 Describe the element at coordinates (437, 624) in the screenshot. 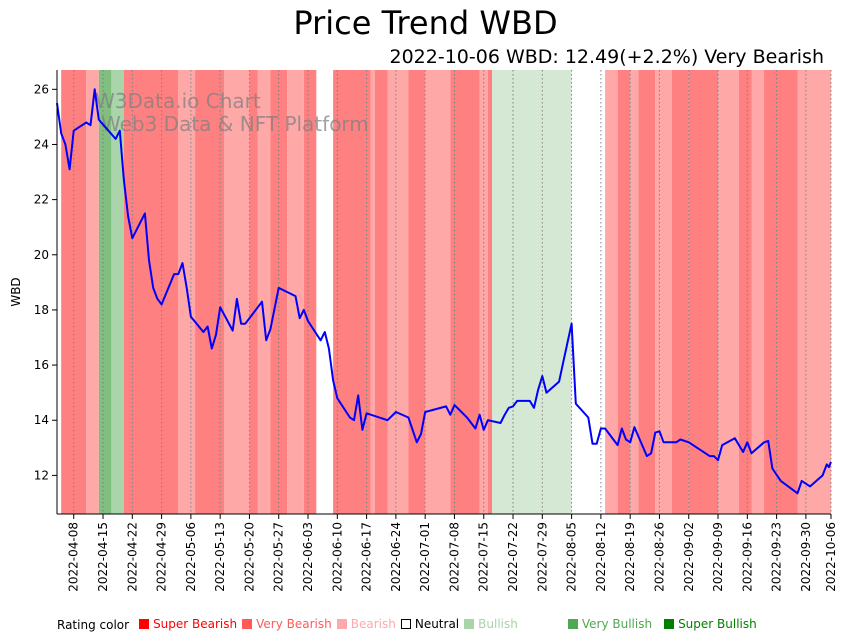

I see `legend-item-label: Neutral` at that location.